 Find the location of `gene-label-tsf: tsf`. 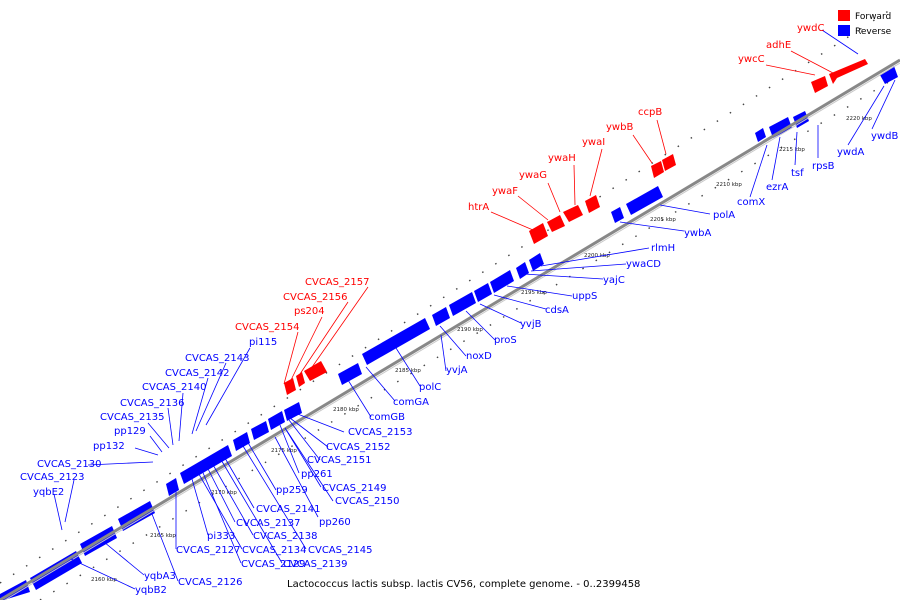

gene-label-tsf: tsf is located at coordinates (797, 173).